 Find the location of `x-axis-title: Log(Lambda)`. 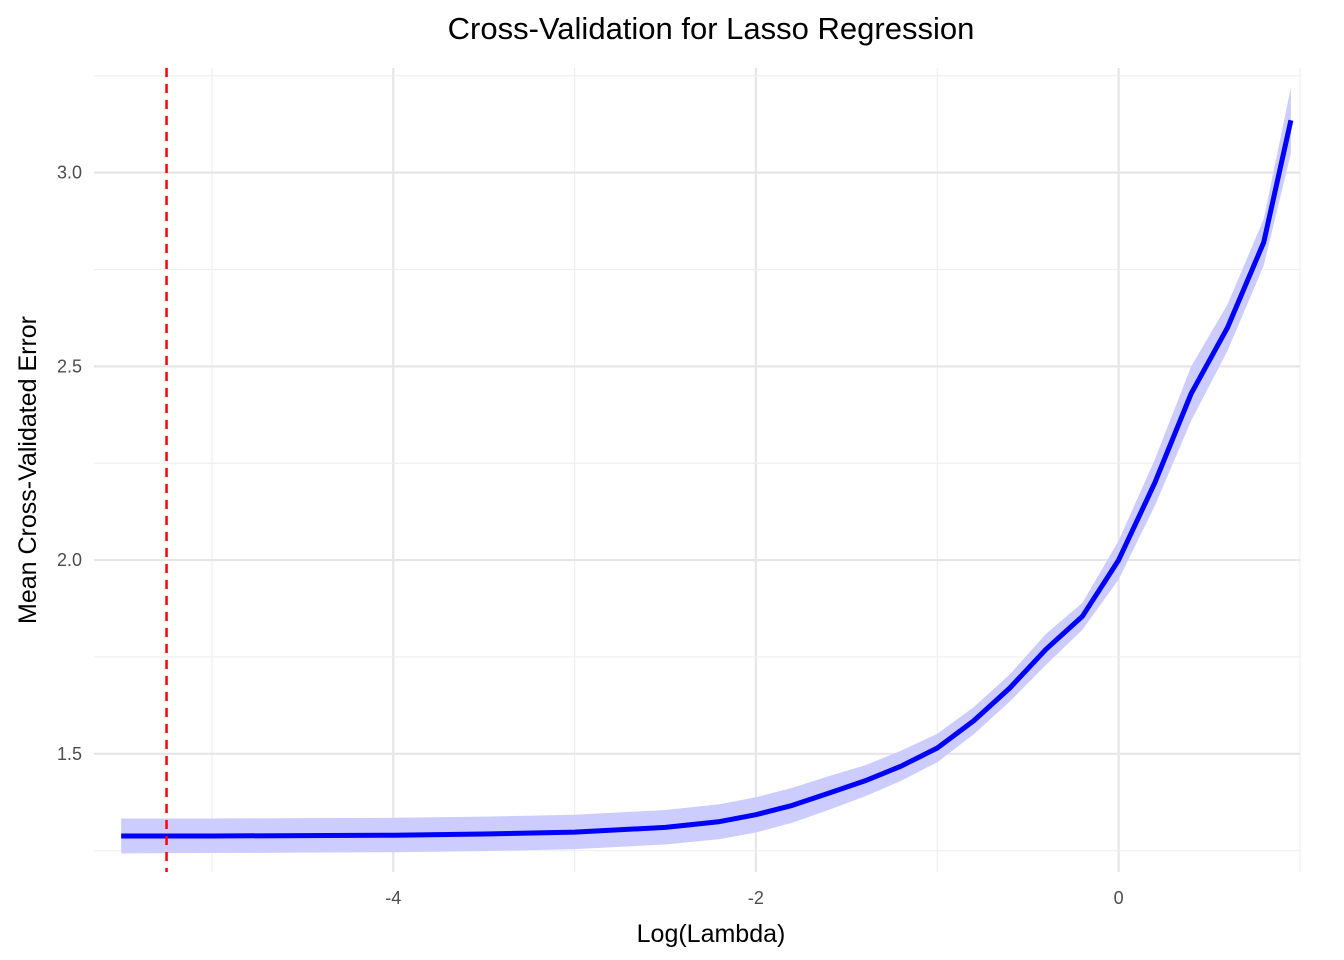

x-axis-title: Log(Lambda) is located at coordinates (711, 934).